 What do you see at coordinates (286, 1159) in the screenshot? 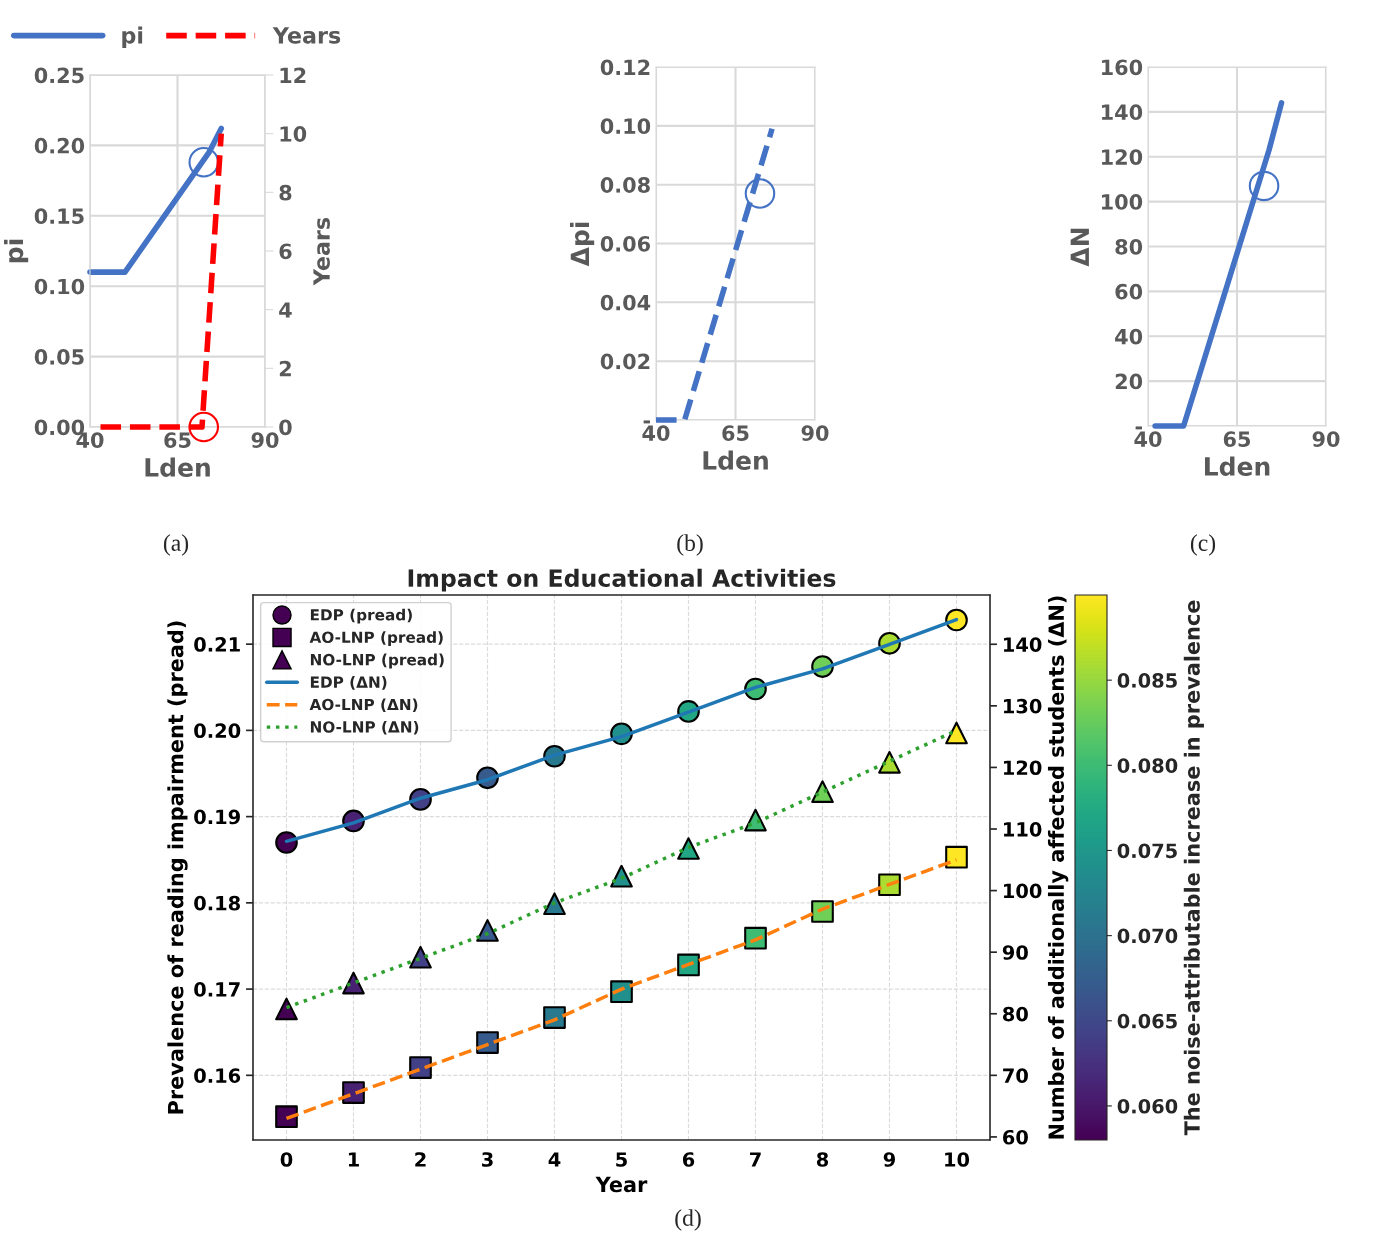
I see `x-tick-label: 0` at bounding box center [286, 1159].